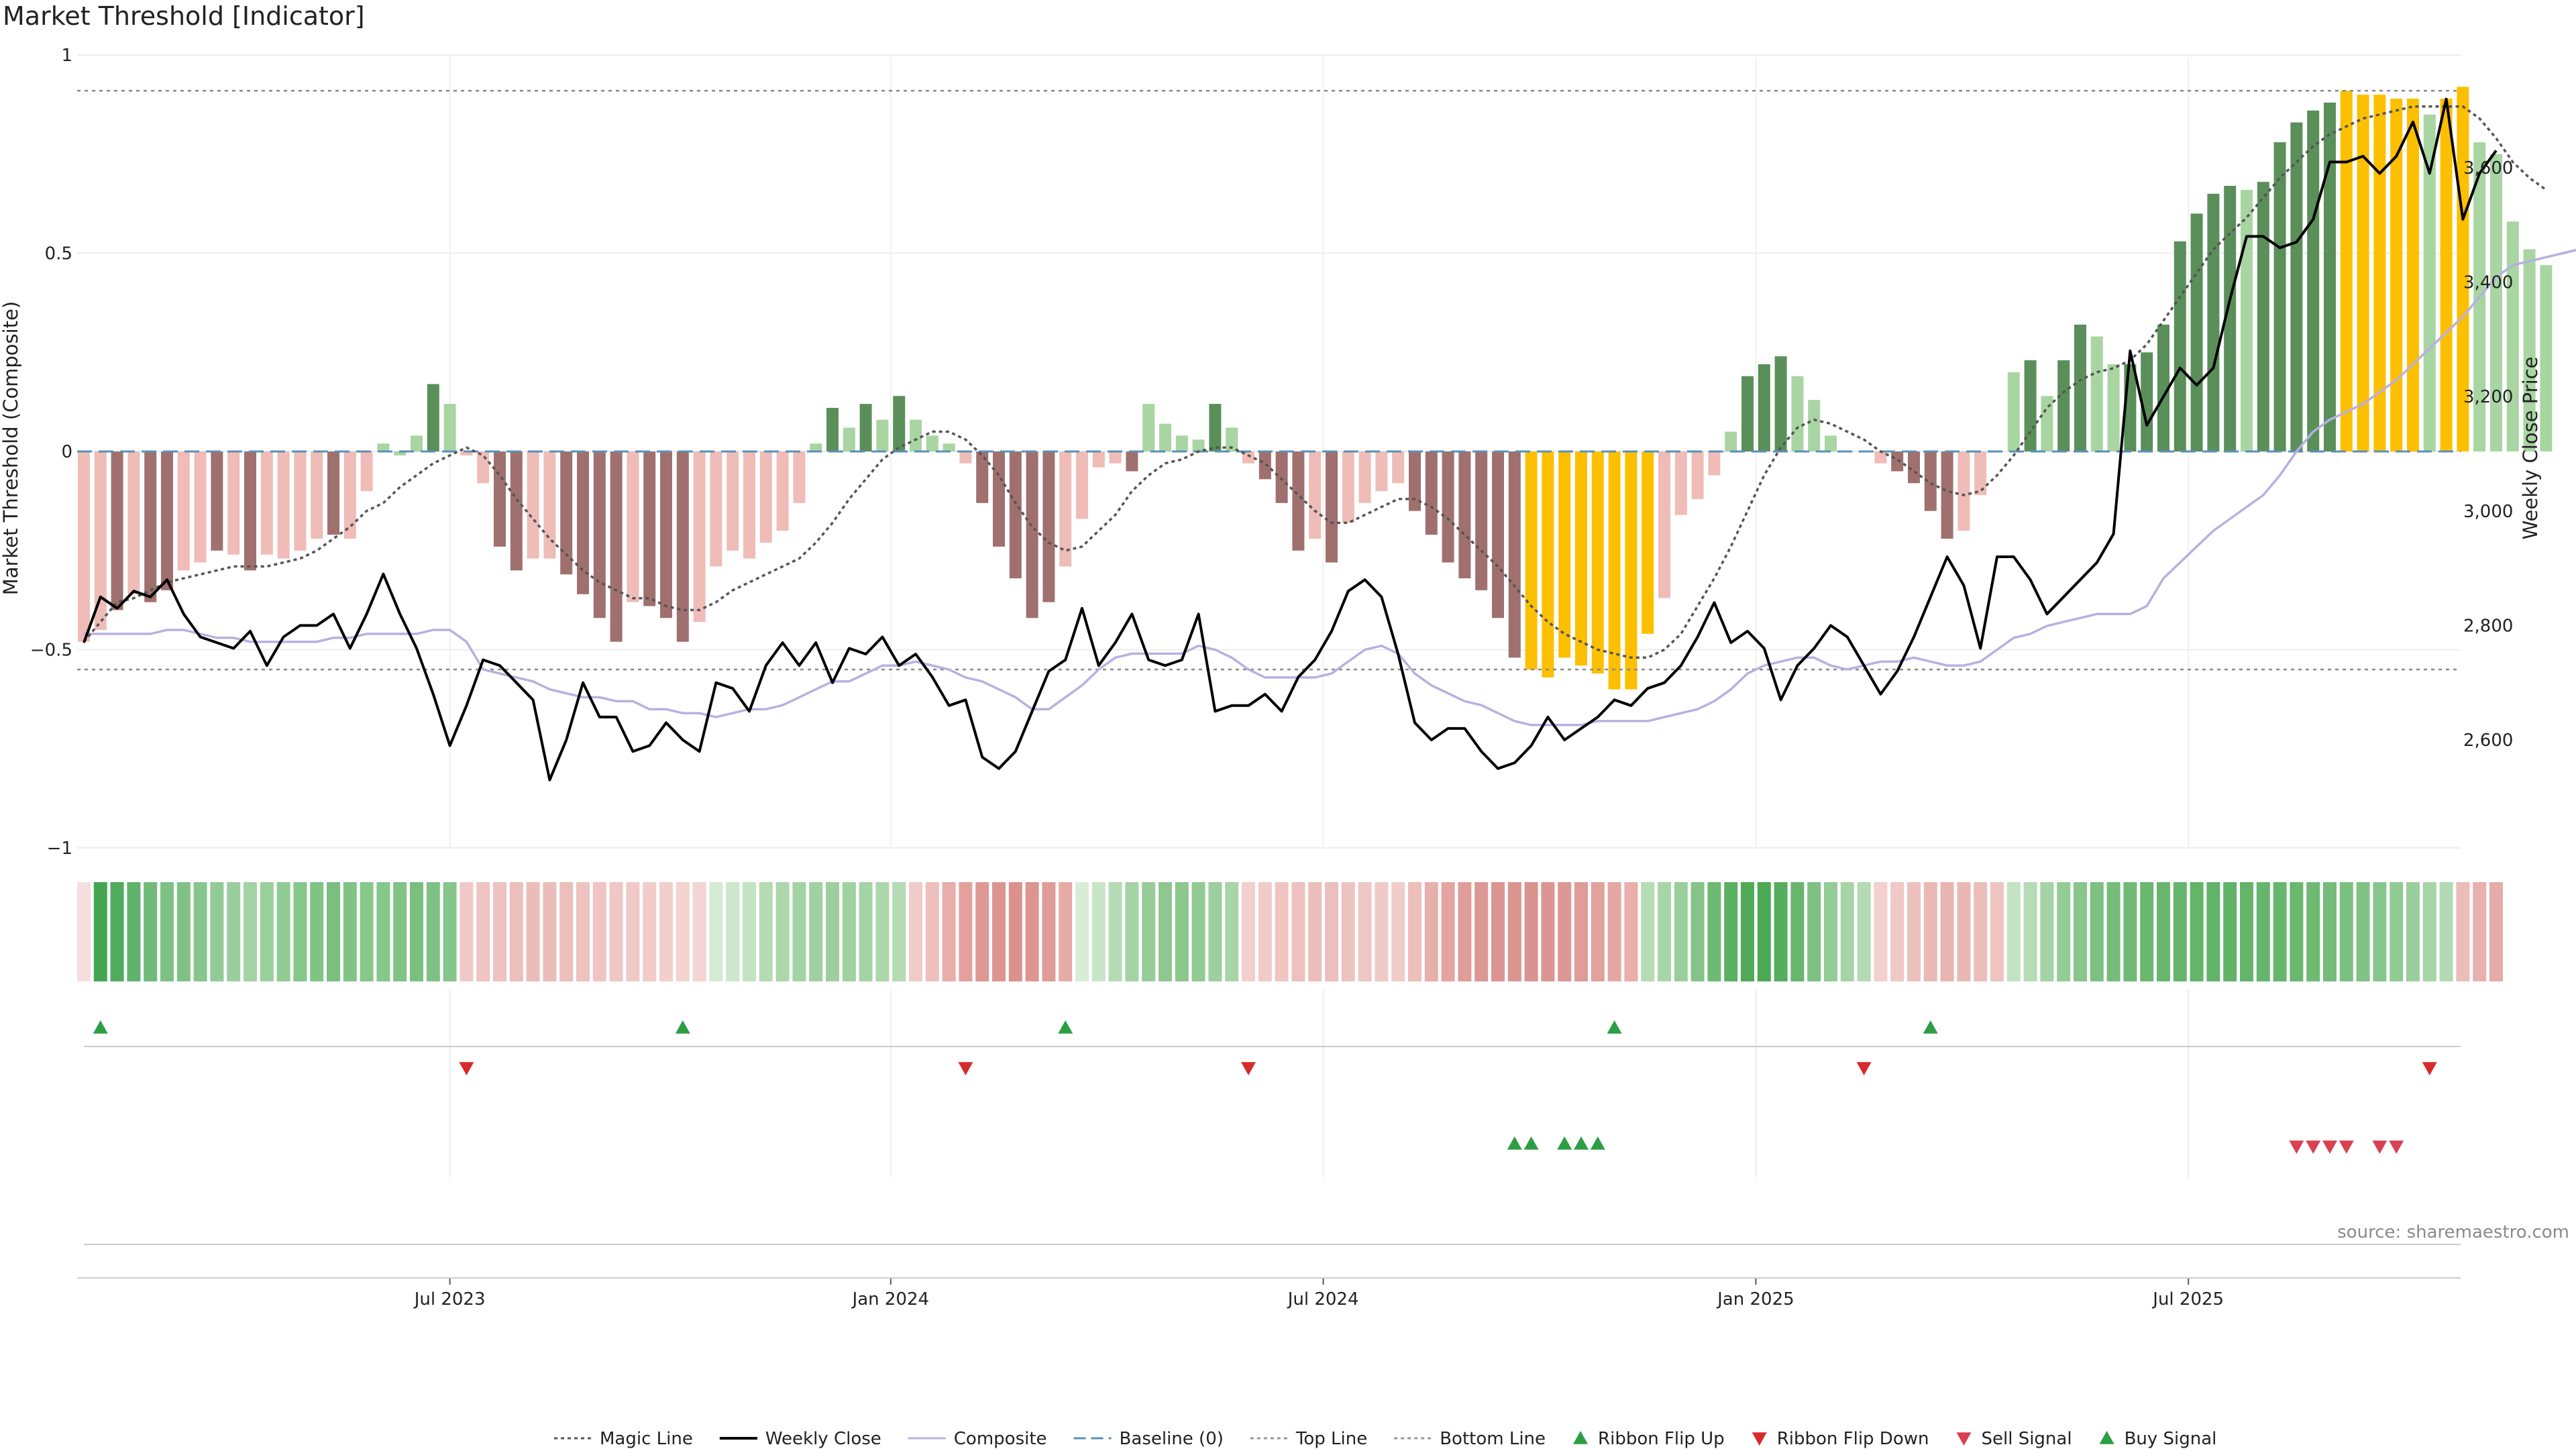  I want to click on legend-label: Bottom Line, so click(1493, 1439).